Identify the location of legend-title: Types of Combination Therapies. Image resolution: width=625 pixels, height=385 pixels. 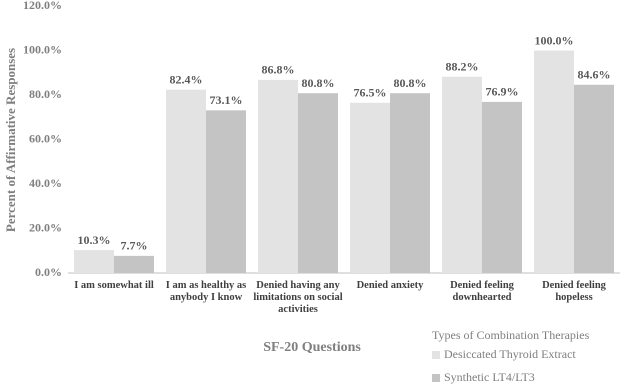
(511, 335).